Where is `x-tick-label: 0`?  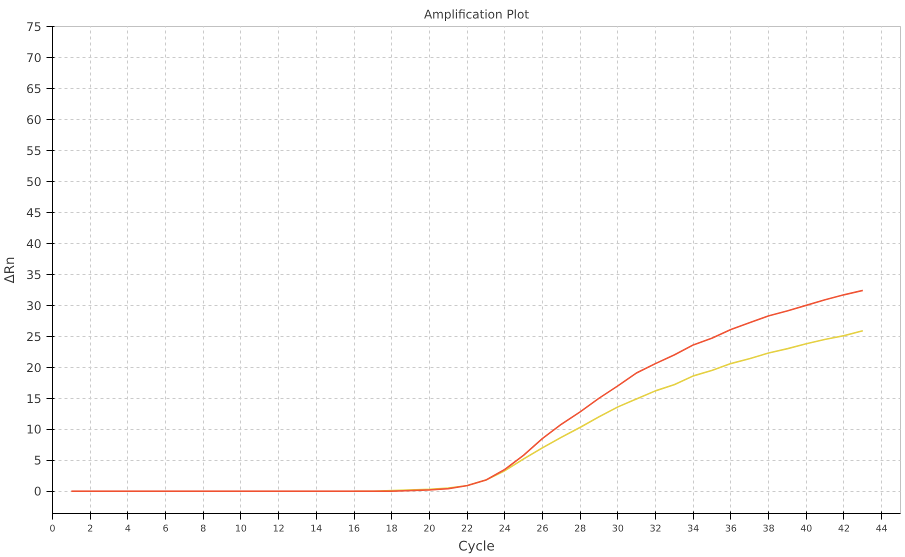
x-tick-label: 0 is located at coordinates (53, 529).